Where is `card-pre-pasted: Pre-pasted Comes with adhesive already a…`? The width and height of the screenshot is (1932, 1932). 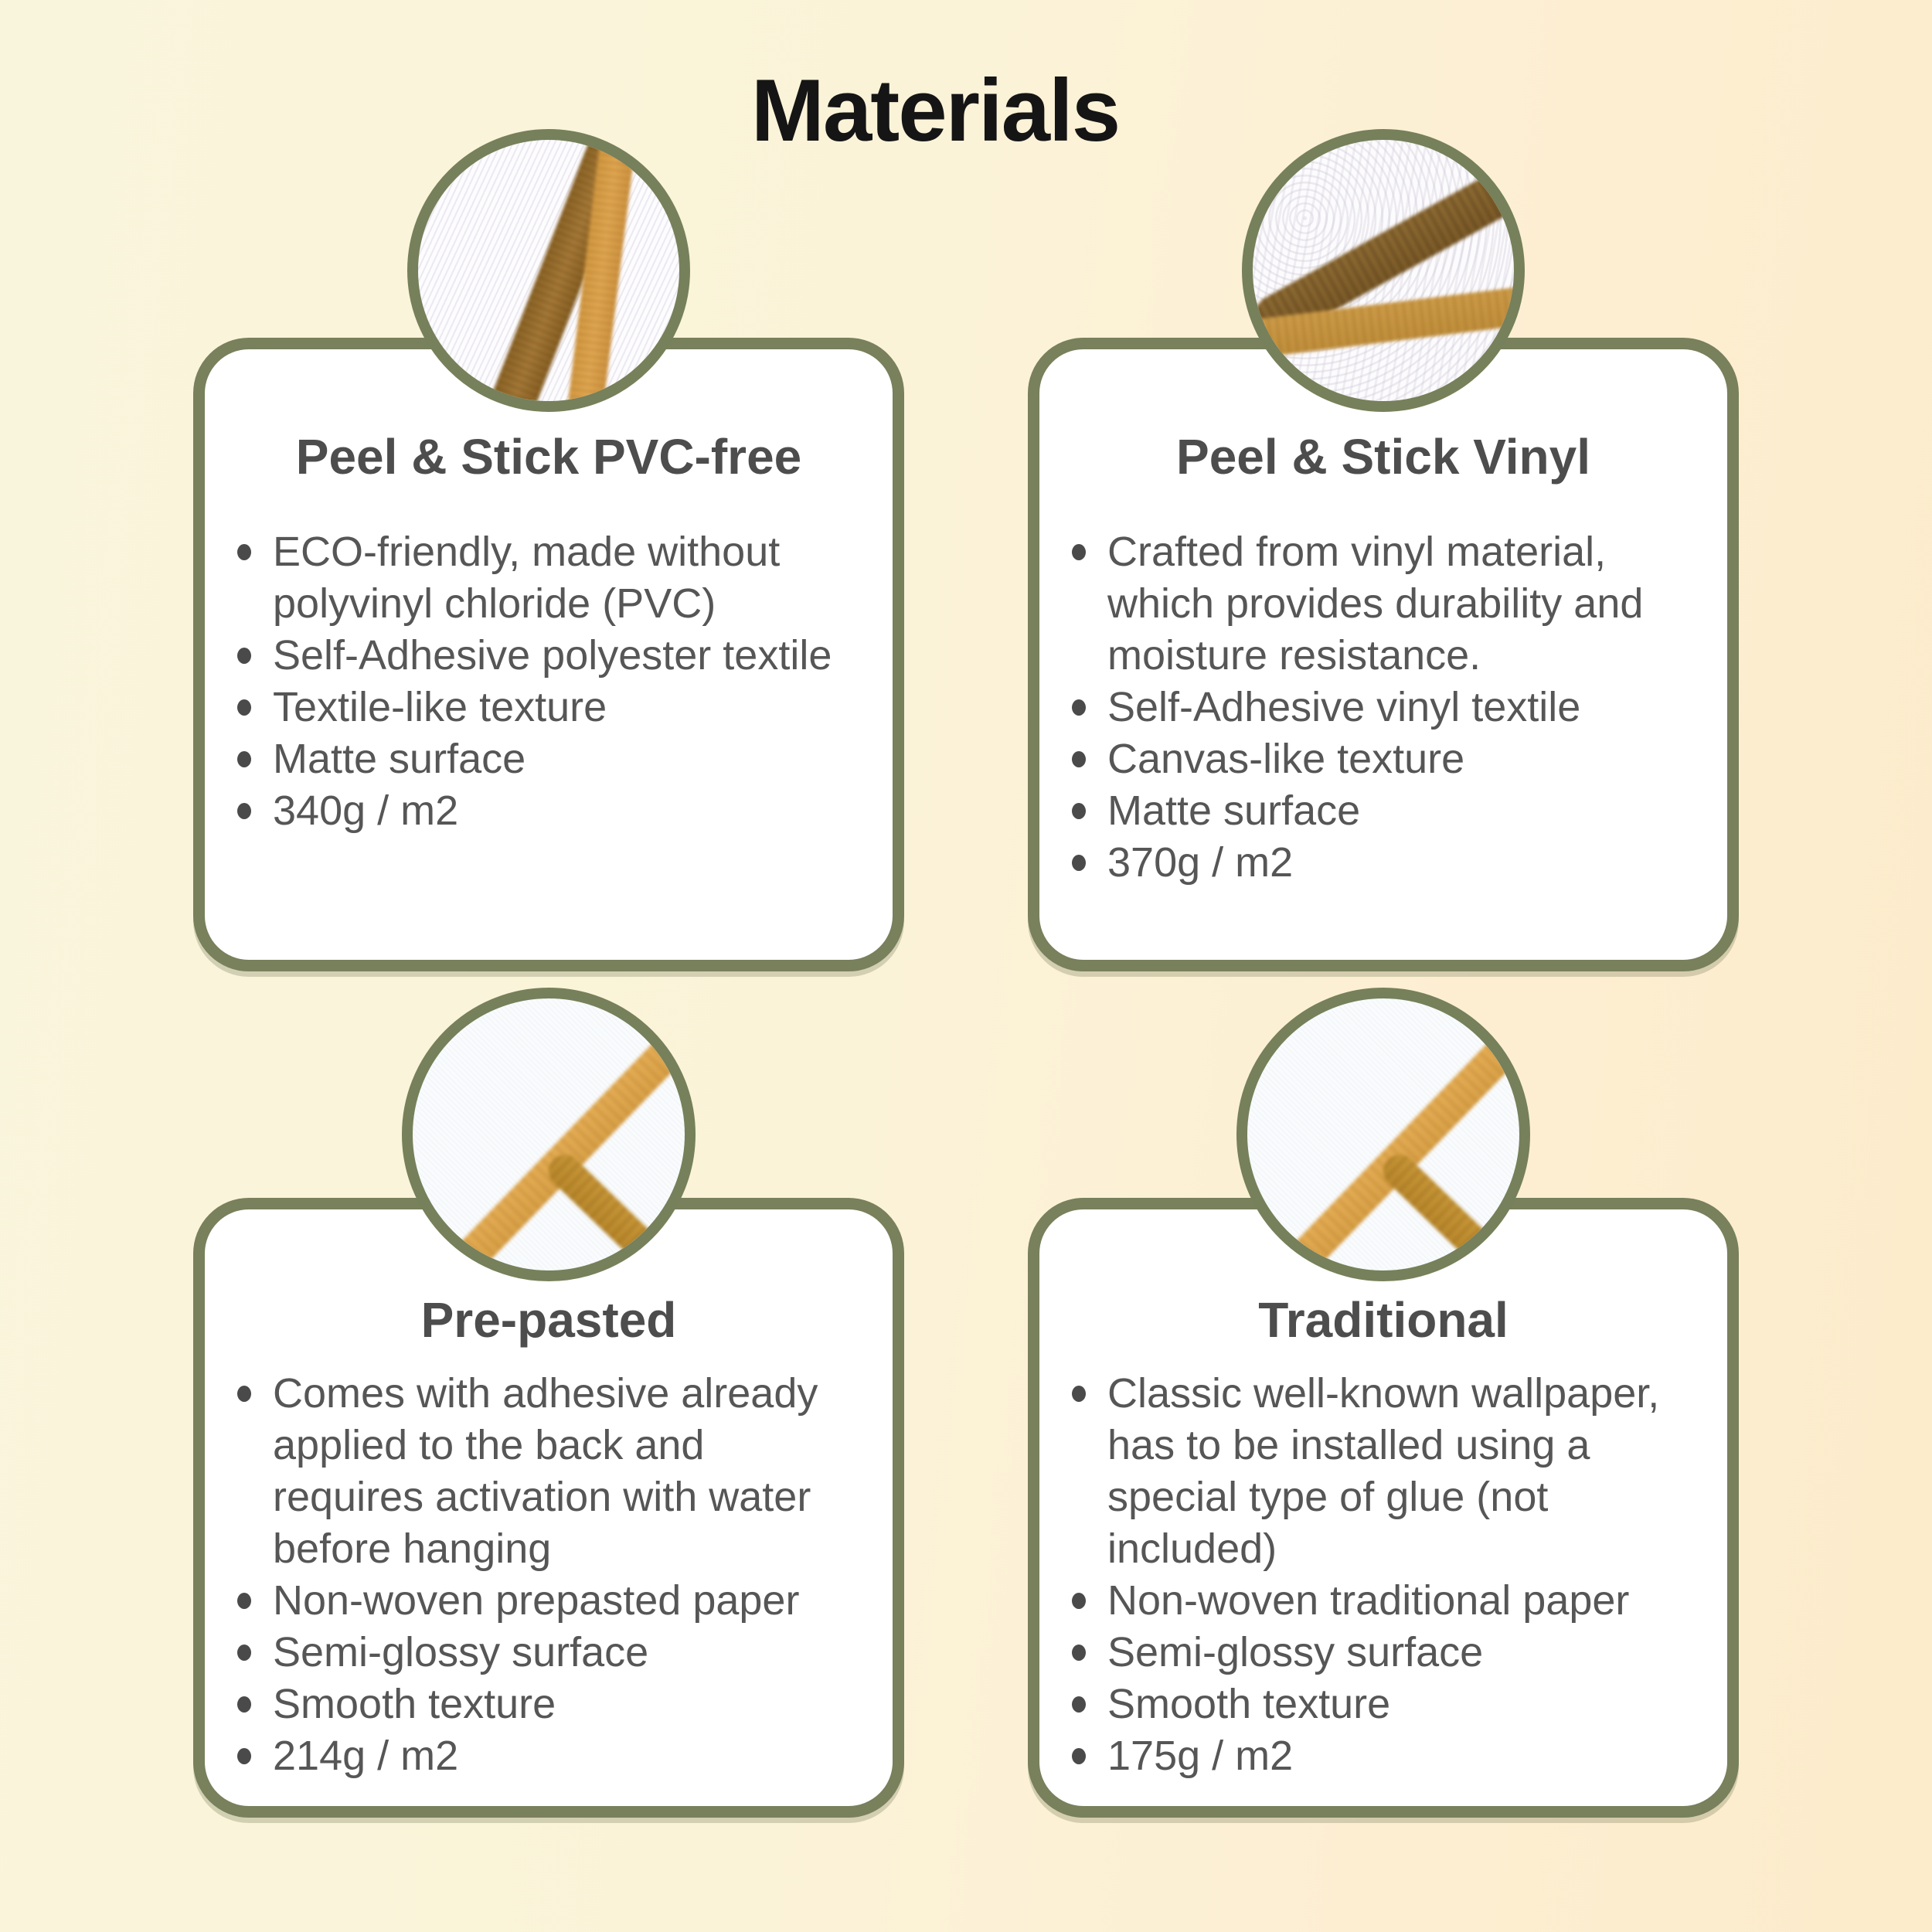
card-pre-pasted: Pre-pasted Comes with adhesive already a… is located at coordinates (549, 1508).